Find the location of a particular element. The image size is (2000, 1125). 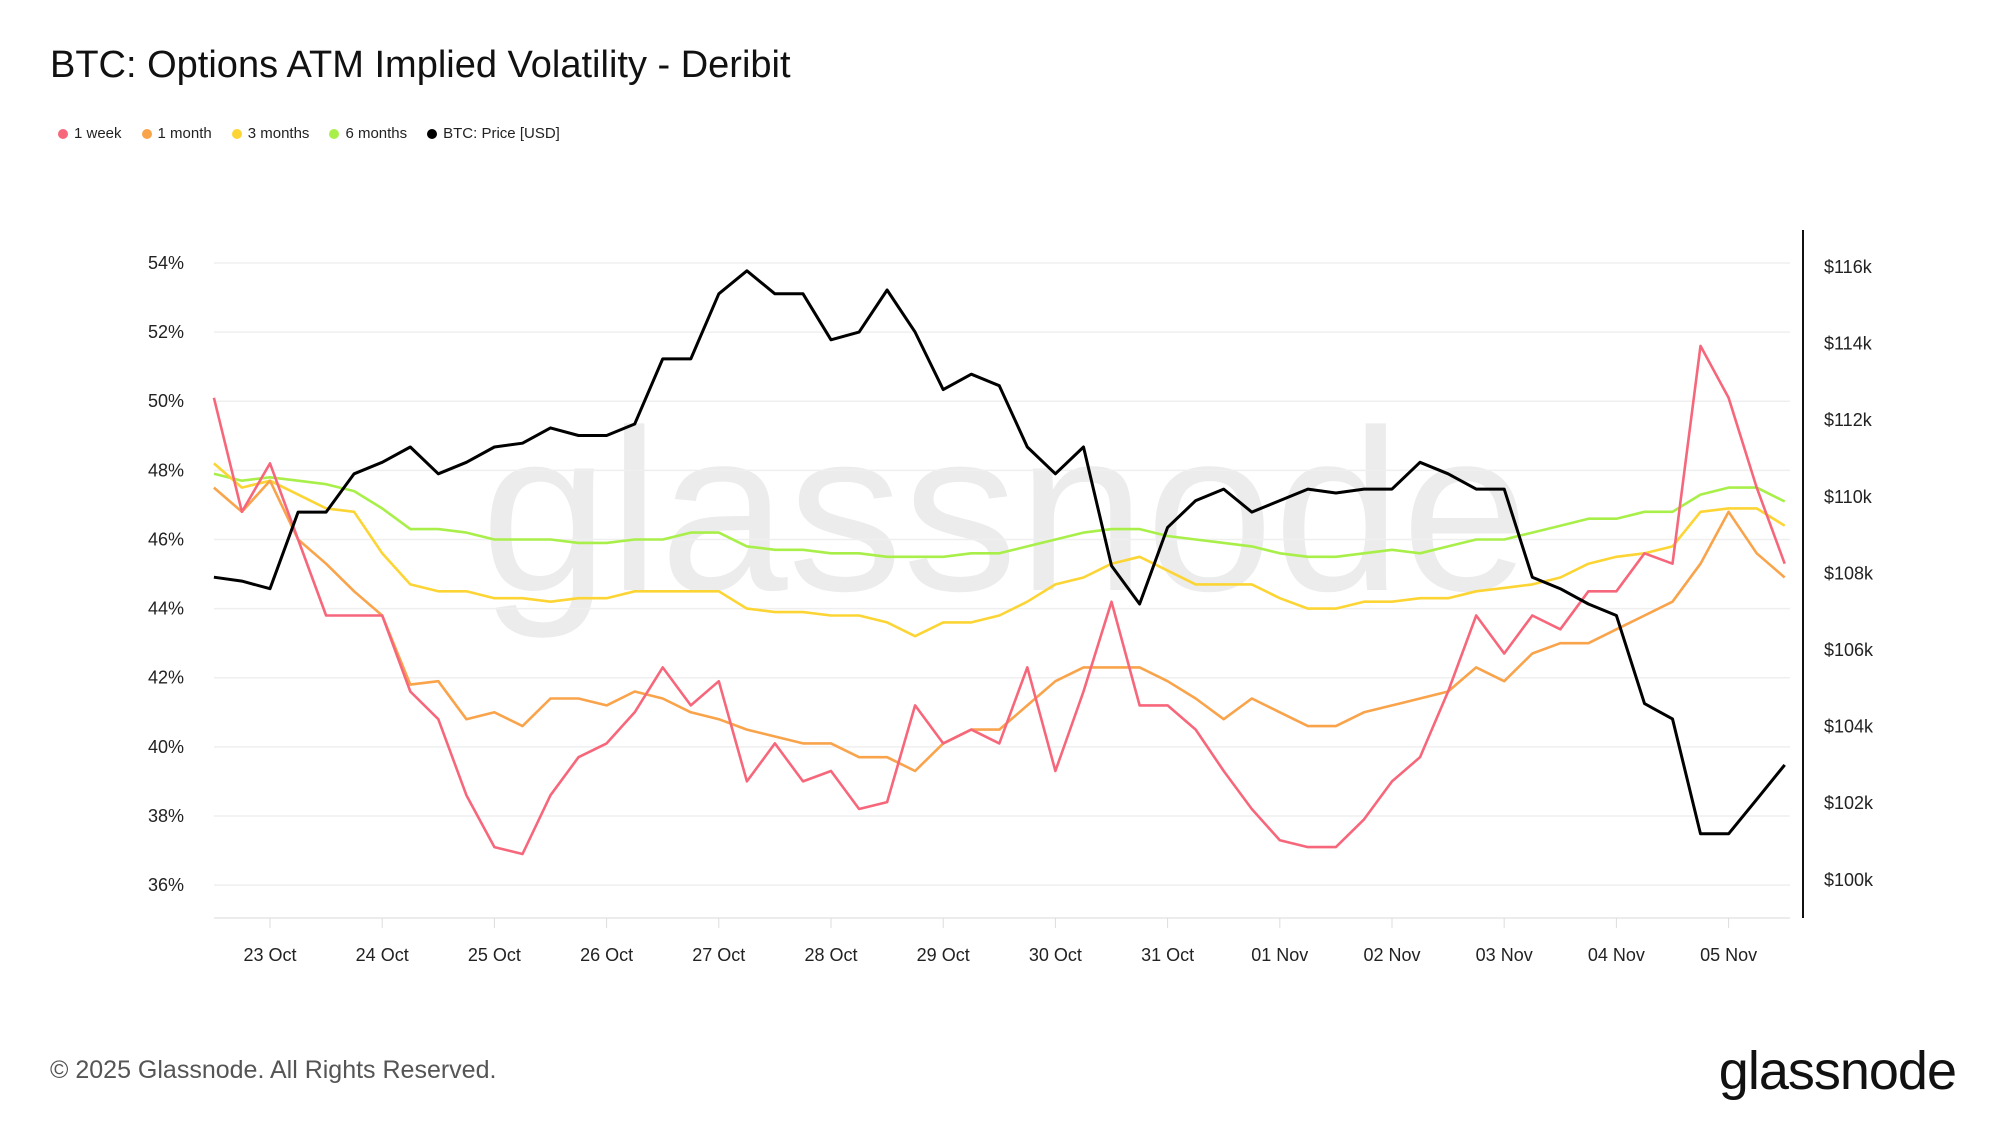

y-left-tick-label: 54% is located at coordinates (166, 263).